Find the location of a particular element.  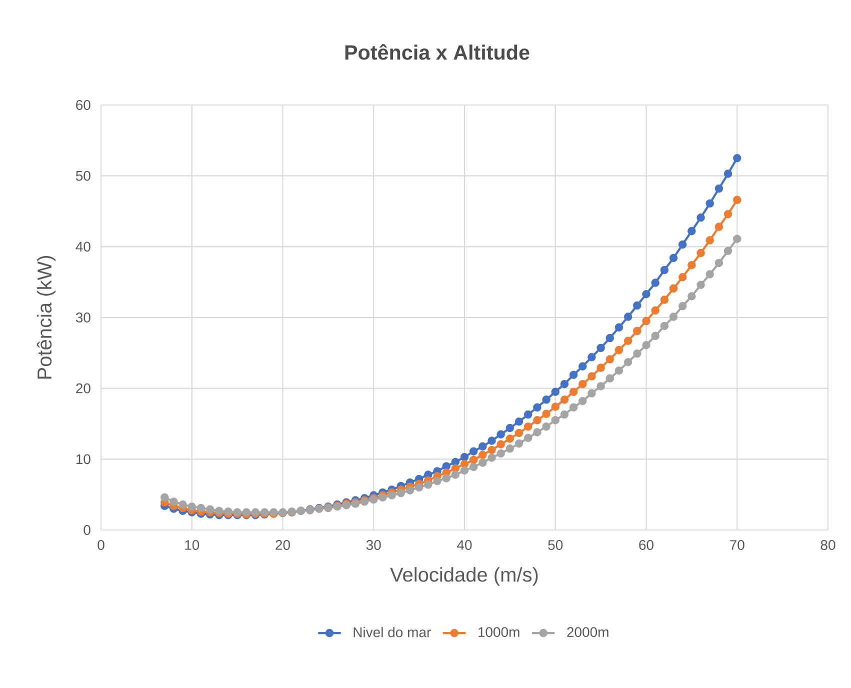

y-tick-label: 20 is located at coordinates (83, 388).